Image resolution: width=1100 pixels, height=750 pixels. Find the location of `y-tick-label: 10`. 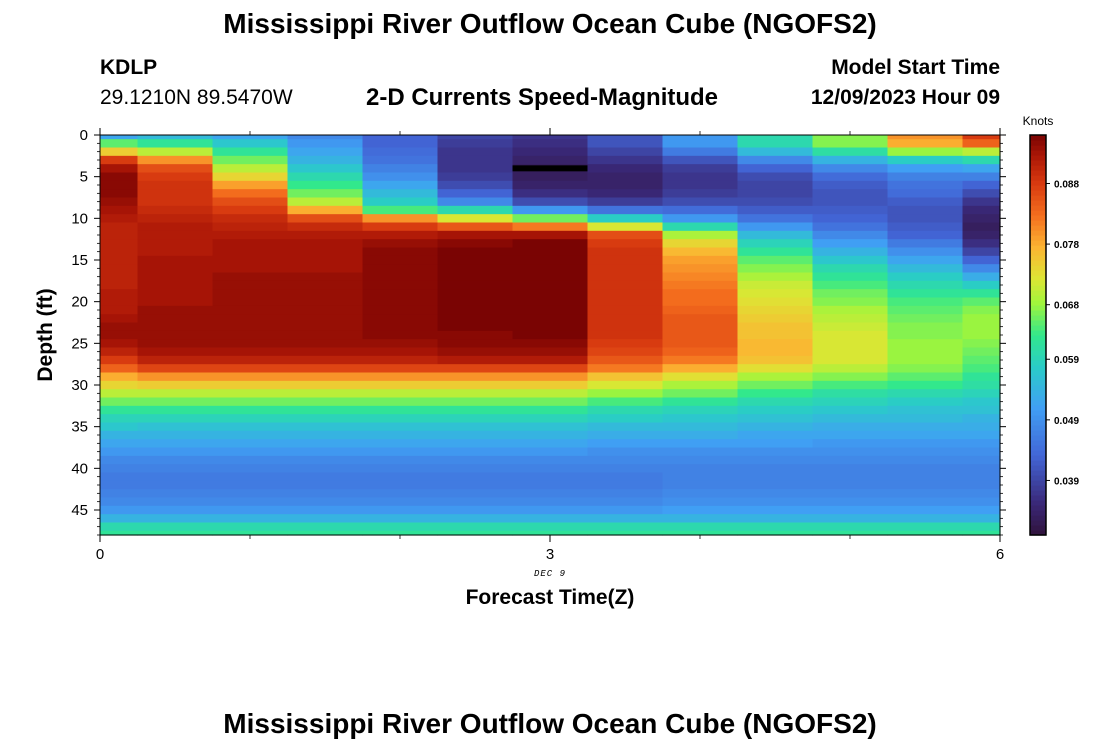

y-tick-label: 10 is located at coordinates (79, 218).